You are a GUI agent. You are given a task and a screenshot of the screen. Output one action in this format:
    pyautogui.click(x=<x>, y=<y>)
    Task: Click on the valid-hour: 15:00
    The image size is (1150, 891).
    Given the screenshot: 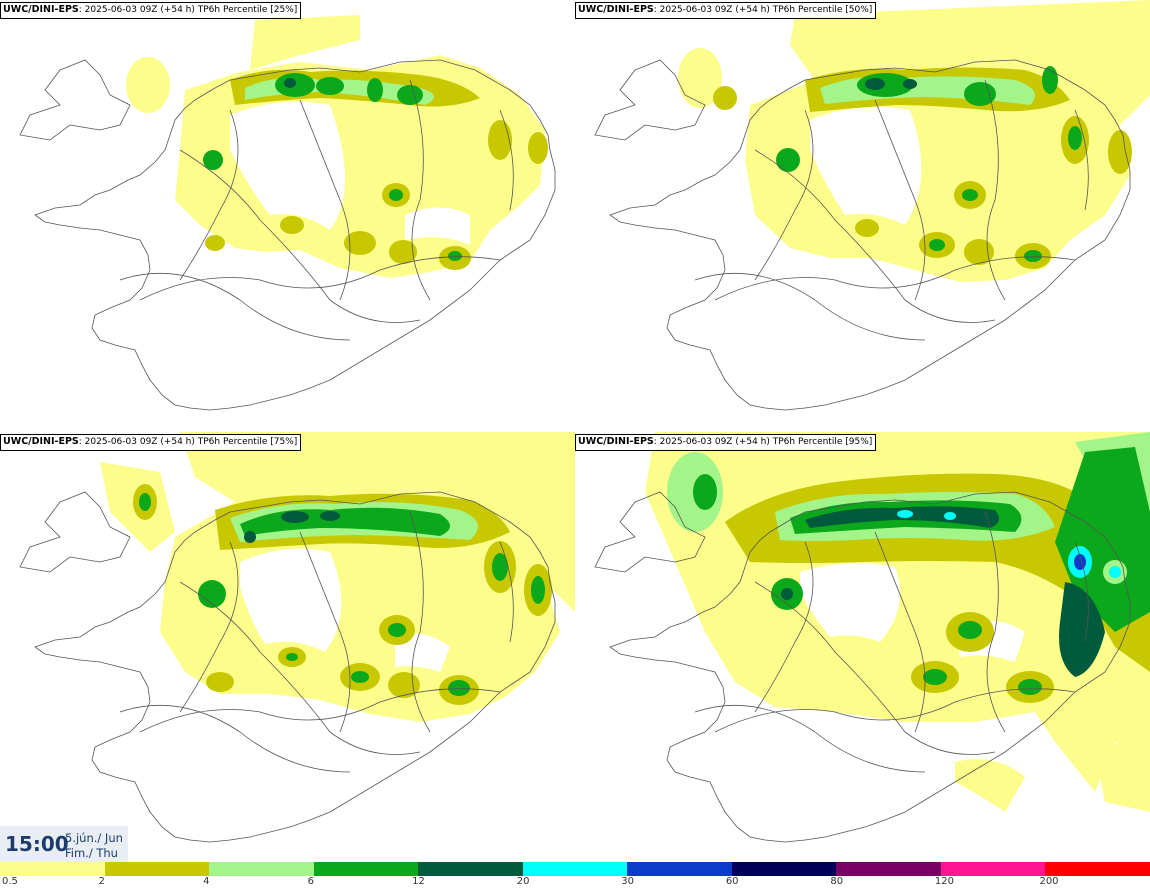 What is the action you would take?
    pyautogui.click(x=37, y=844)
    